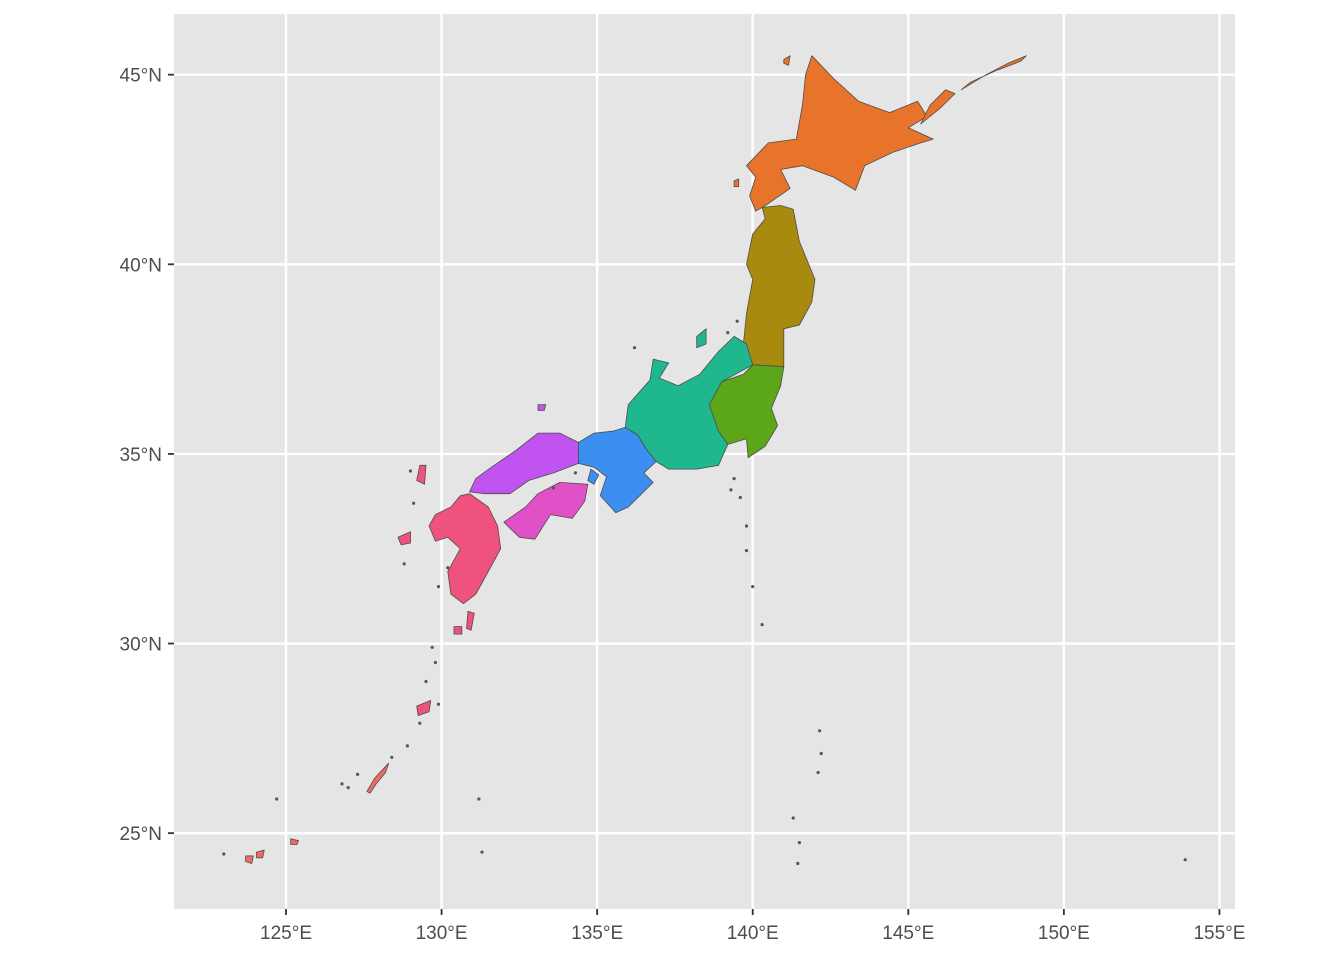  I want to click on landmass-iriomote, so click(249, 859).